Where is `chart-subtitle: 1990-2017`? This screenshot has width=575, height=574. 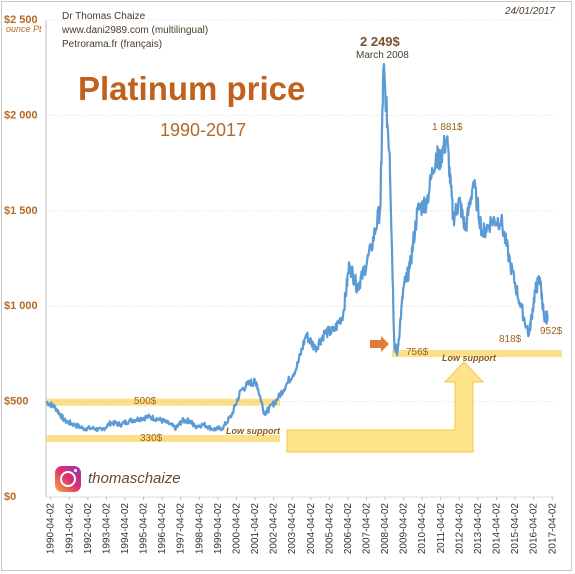 chart-subtitle: 1990-2017 is located at coordinates (203, 130).